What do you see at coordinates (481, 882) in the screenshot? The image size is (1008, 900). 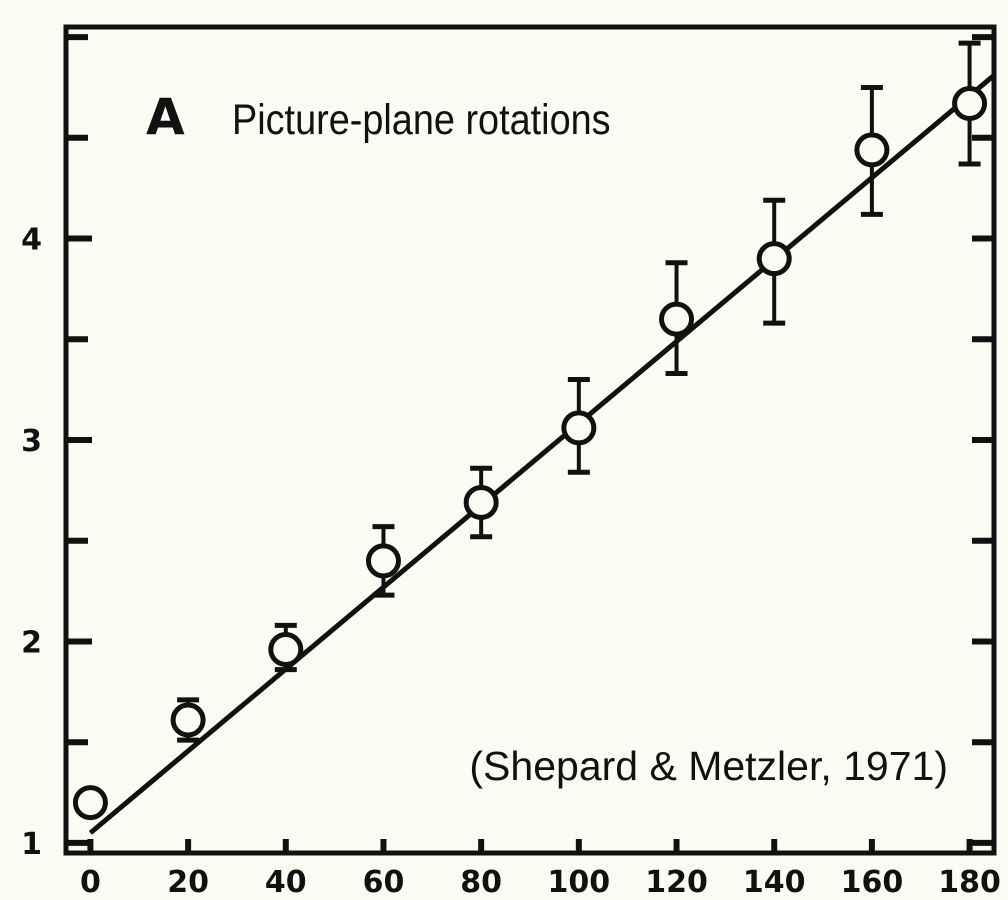 I see `x-tick-label: 80` at bounding box center [481, 882].